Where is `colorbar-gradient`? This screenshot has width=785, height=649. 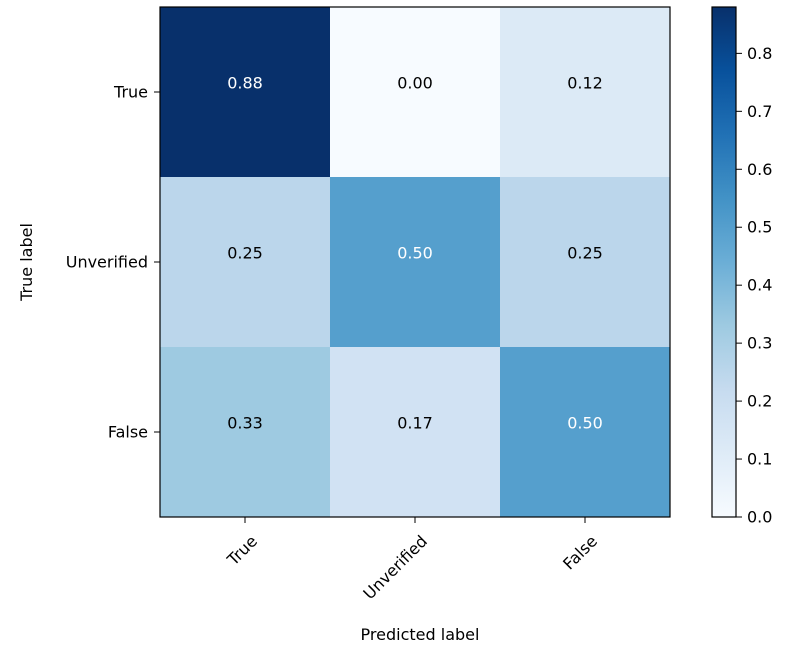
colorbar-gradient is located at coordinates (724, 262).